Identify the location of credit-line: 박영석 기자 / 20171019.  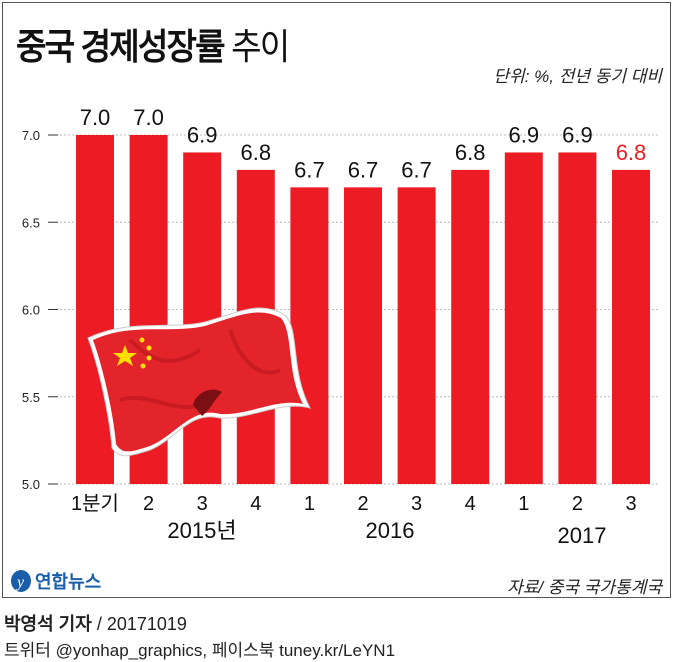
(95, 623).